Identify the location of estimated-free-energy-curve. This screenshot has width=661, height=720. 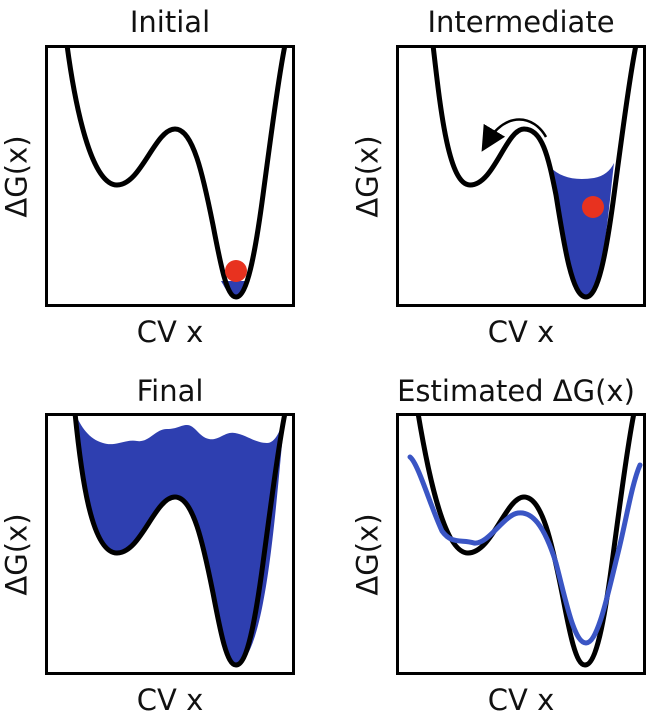
(525, 550).